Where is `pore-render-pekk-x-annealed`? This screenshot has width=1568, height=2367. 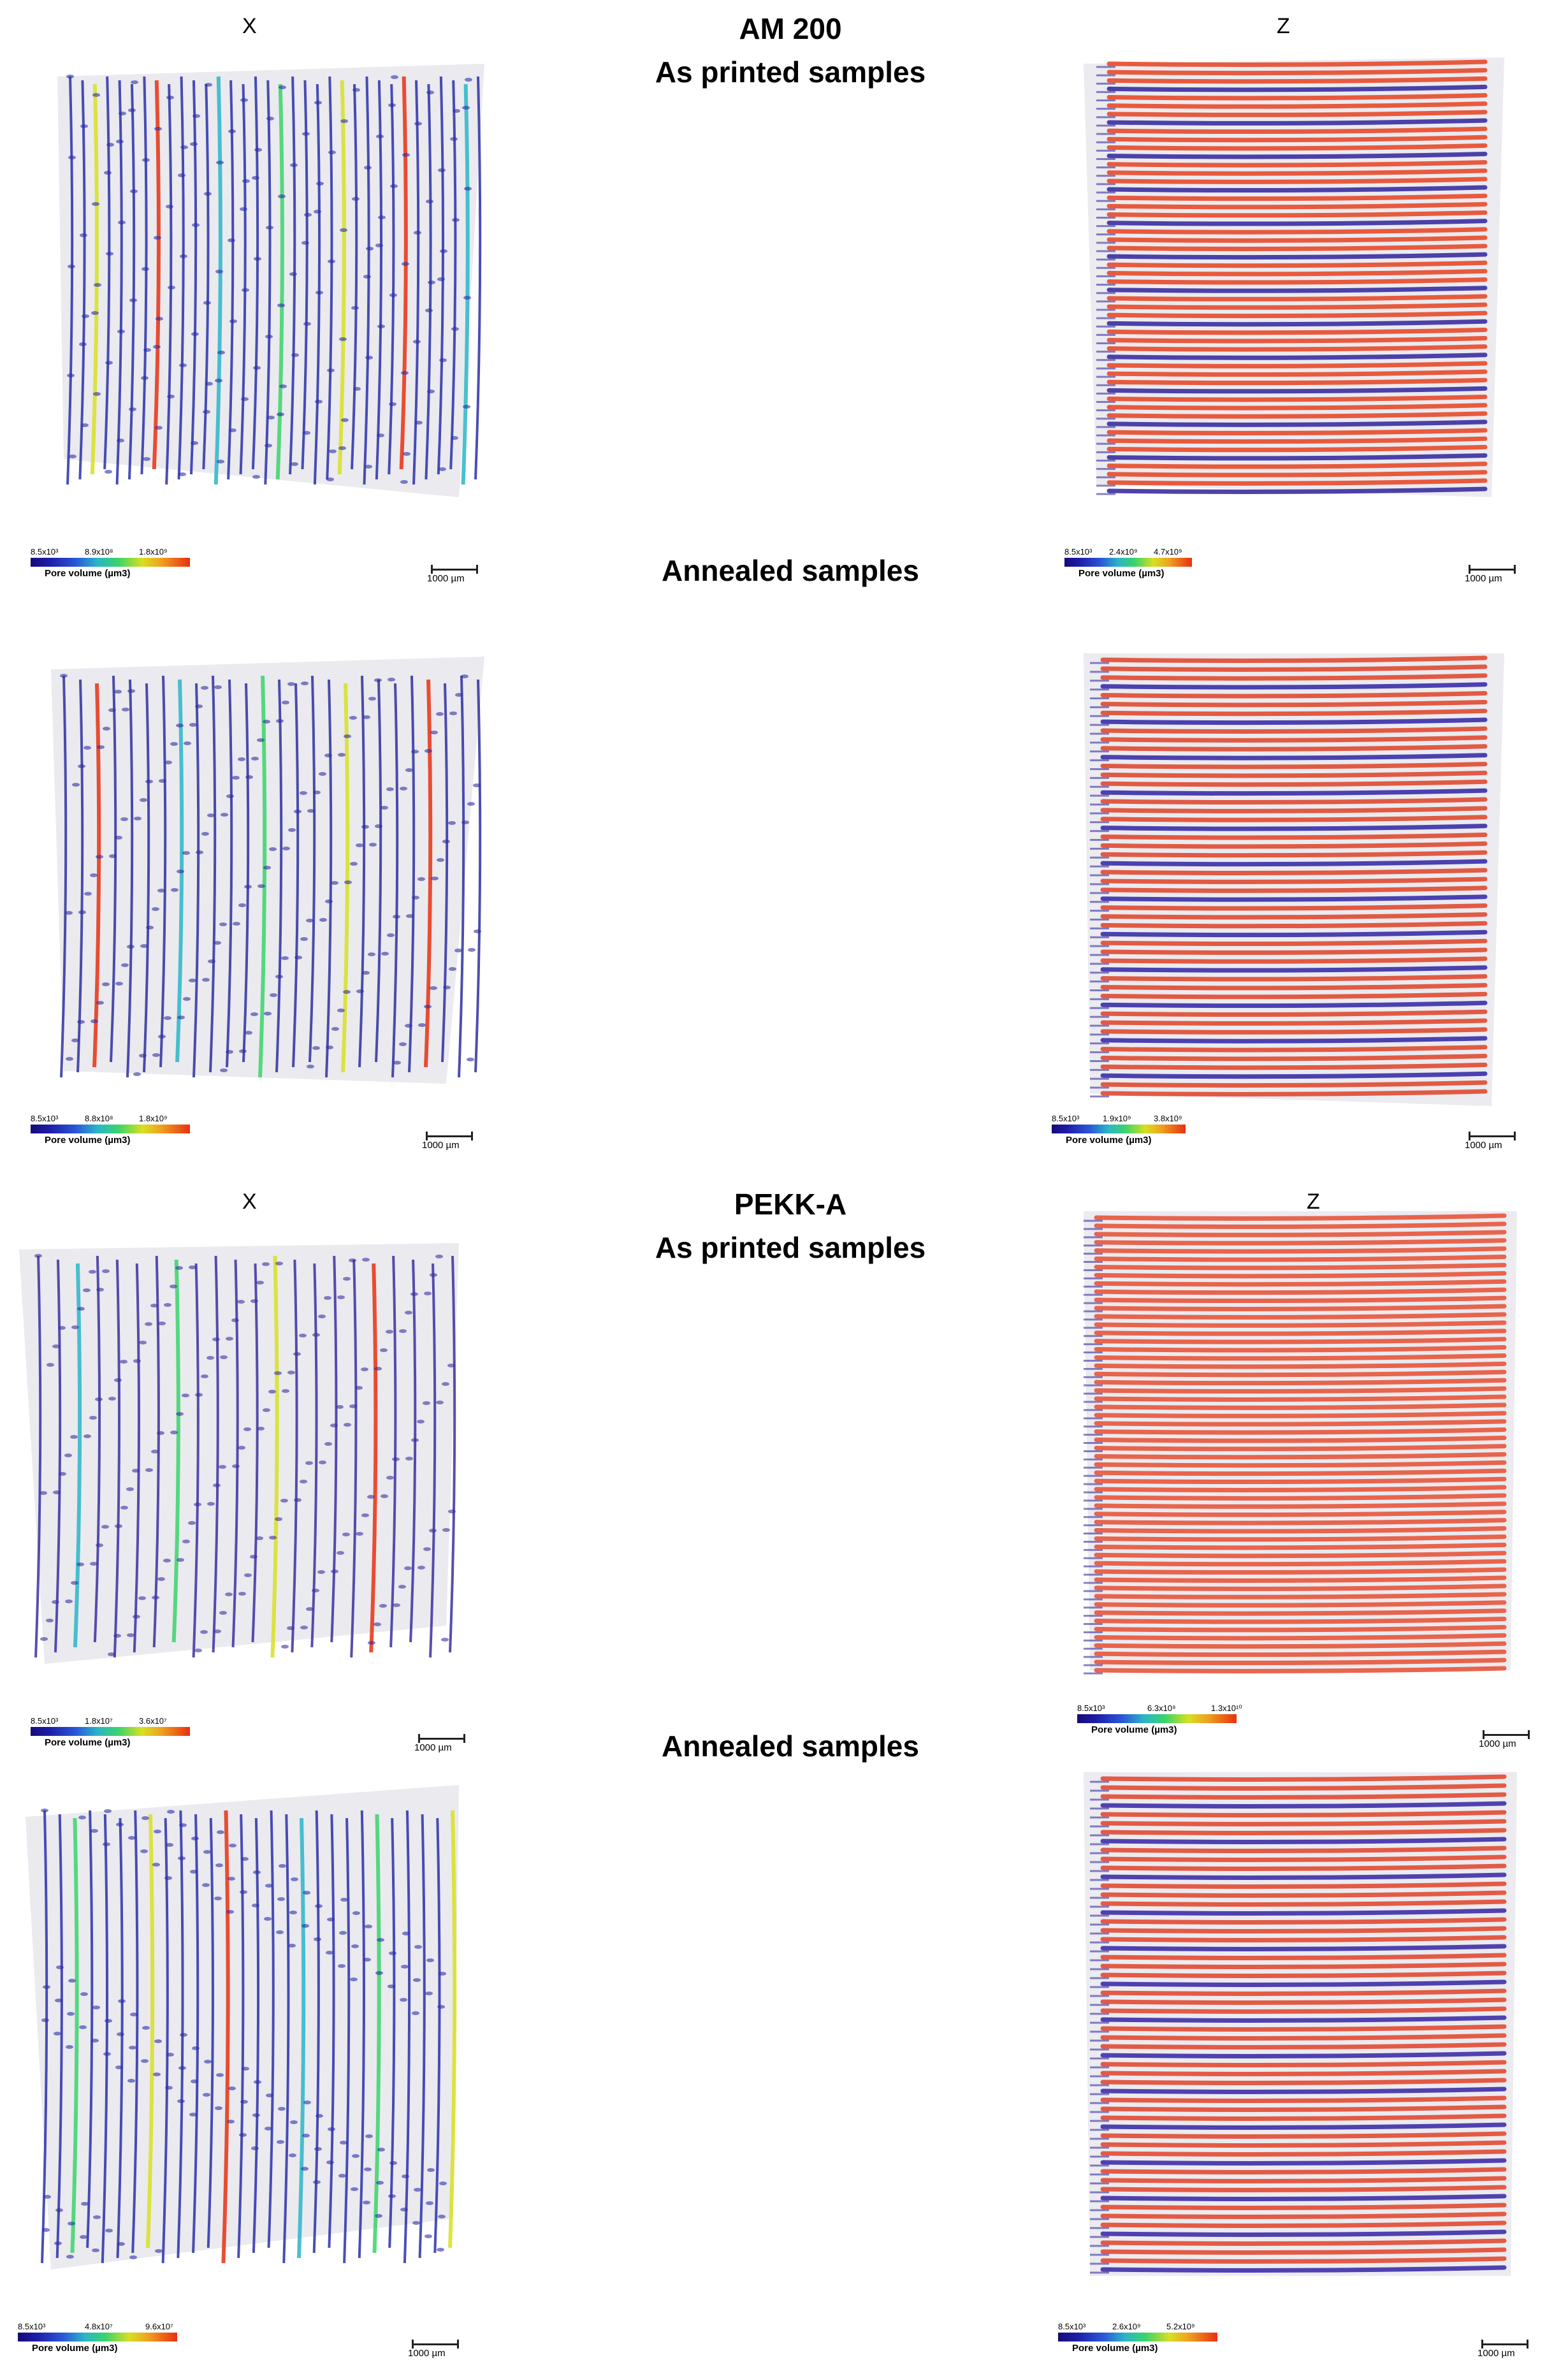
pore-render-pekk-x-annealed is located at coordinates (243, 2027).